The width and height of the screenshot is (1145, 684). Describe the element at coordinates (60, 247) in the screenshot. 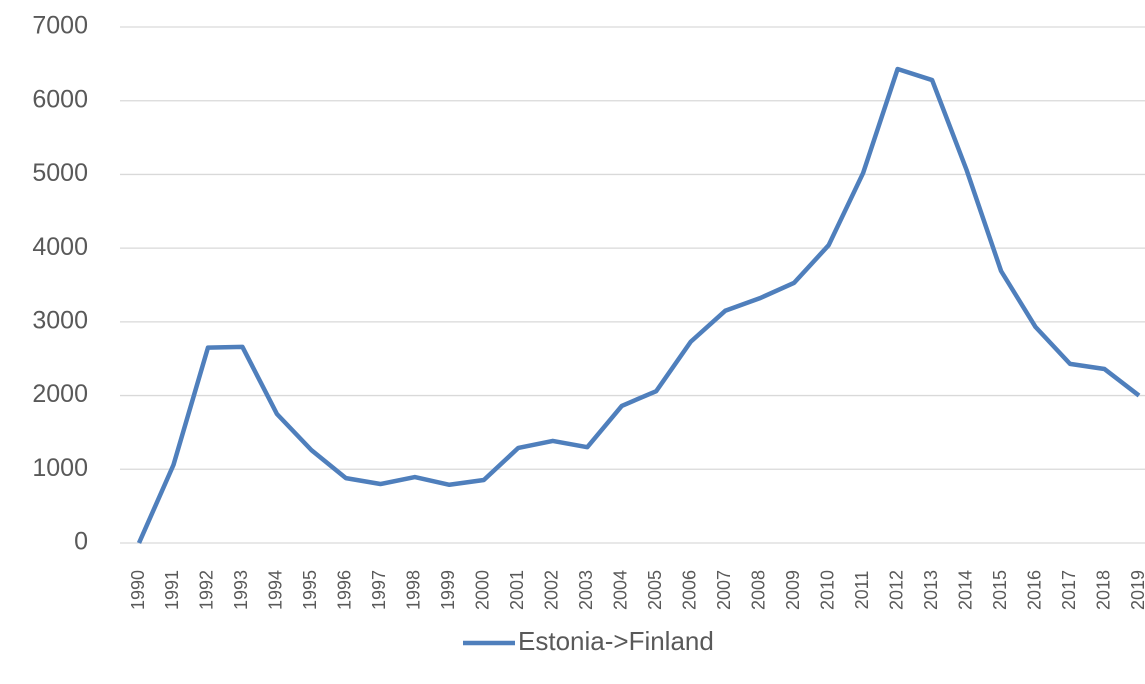

I see `y-tick-label: 4000` at that location.